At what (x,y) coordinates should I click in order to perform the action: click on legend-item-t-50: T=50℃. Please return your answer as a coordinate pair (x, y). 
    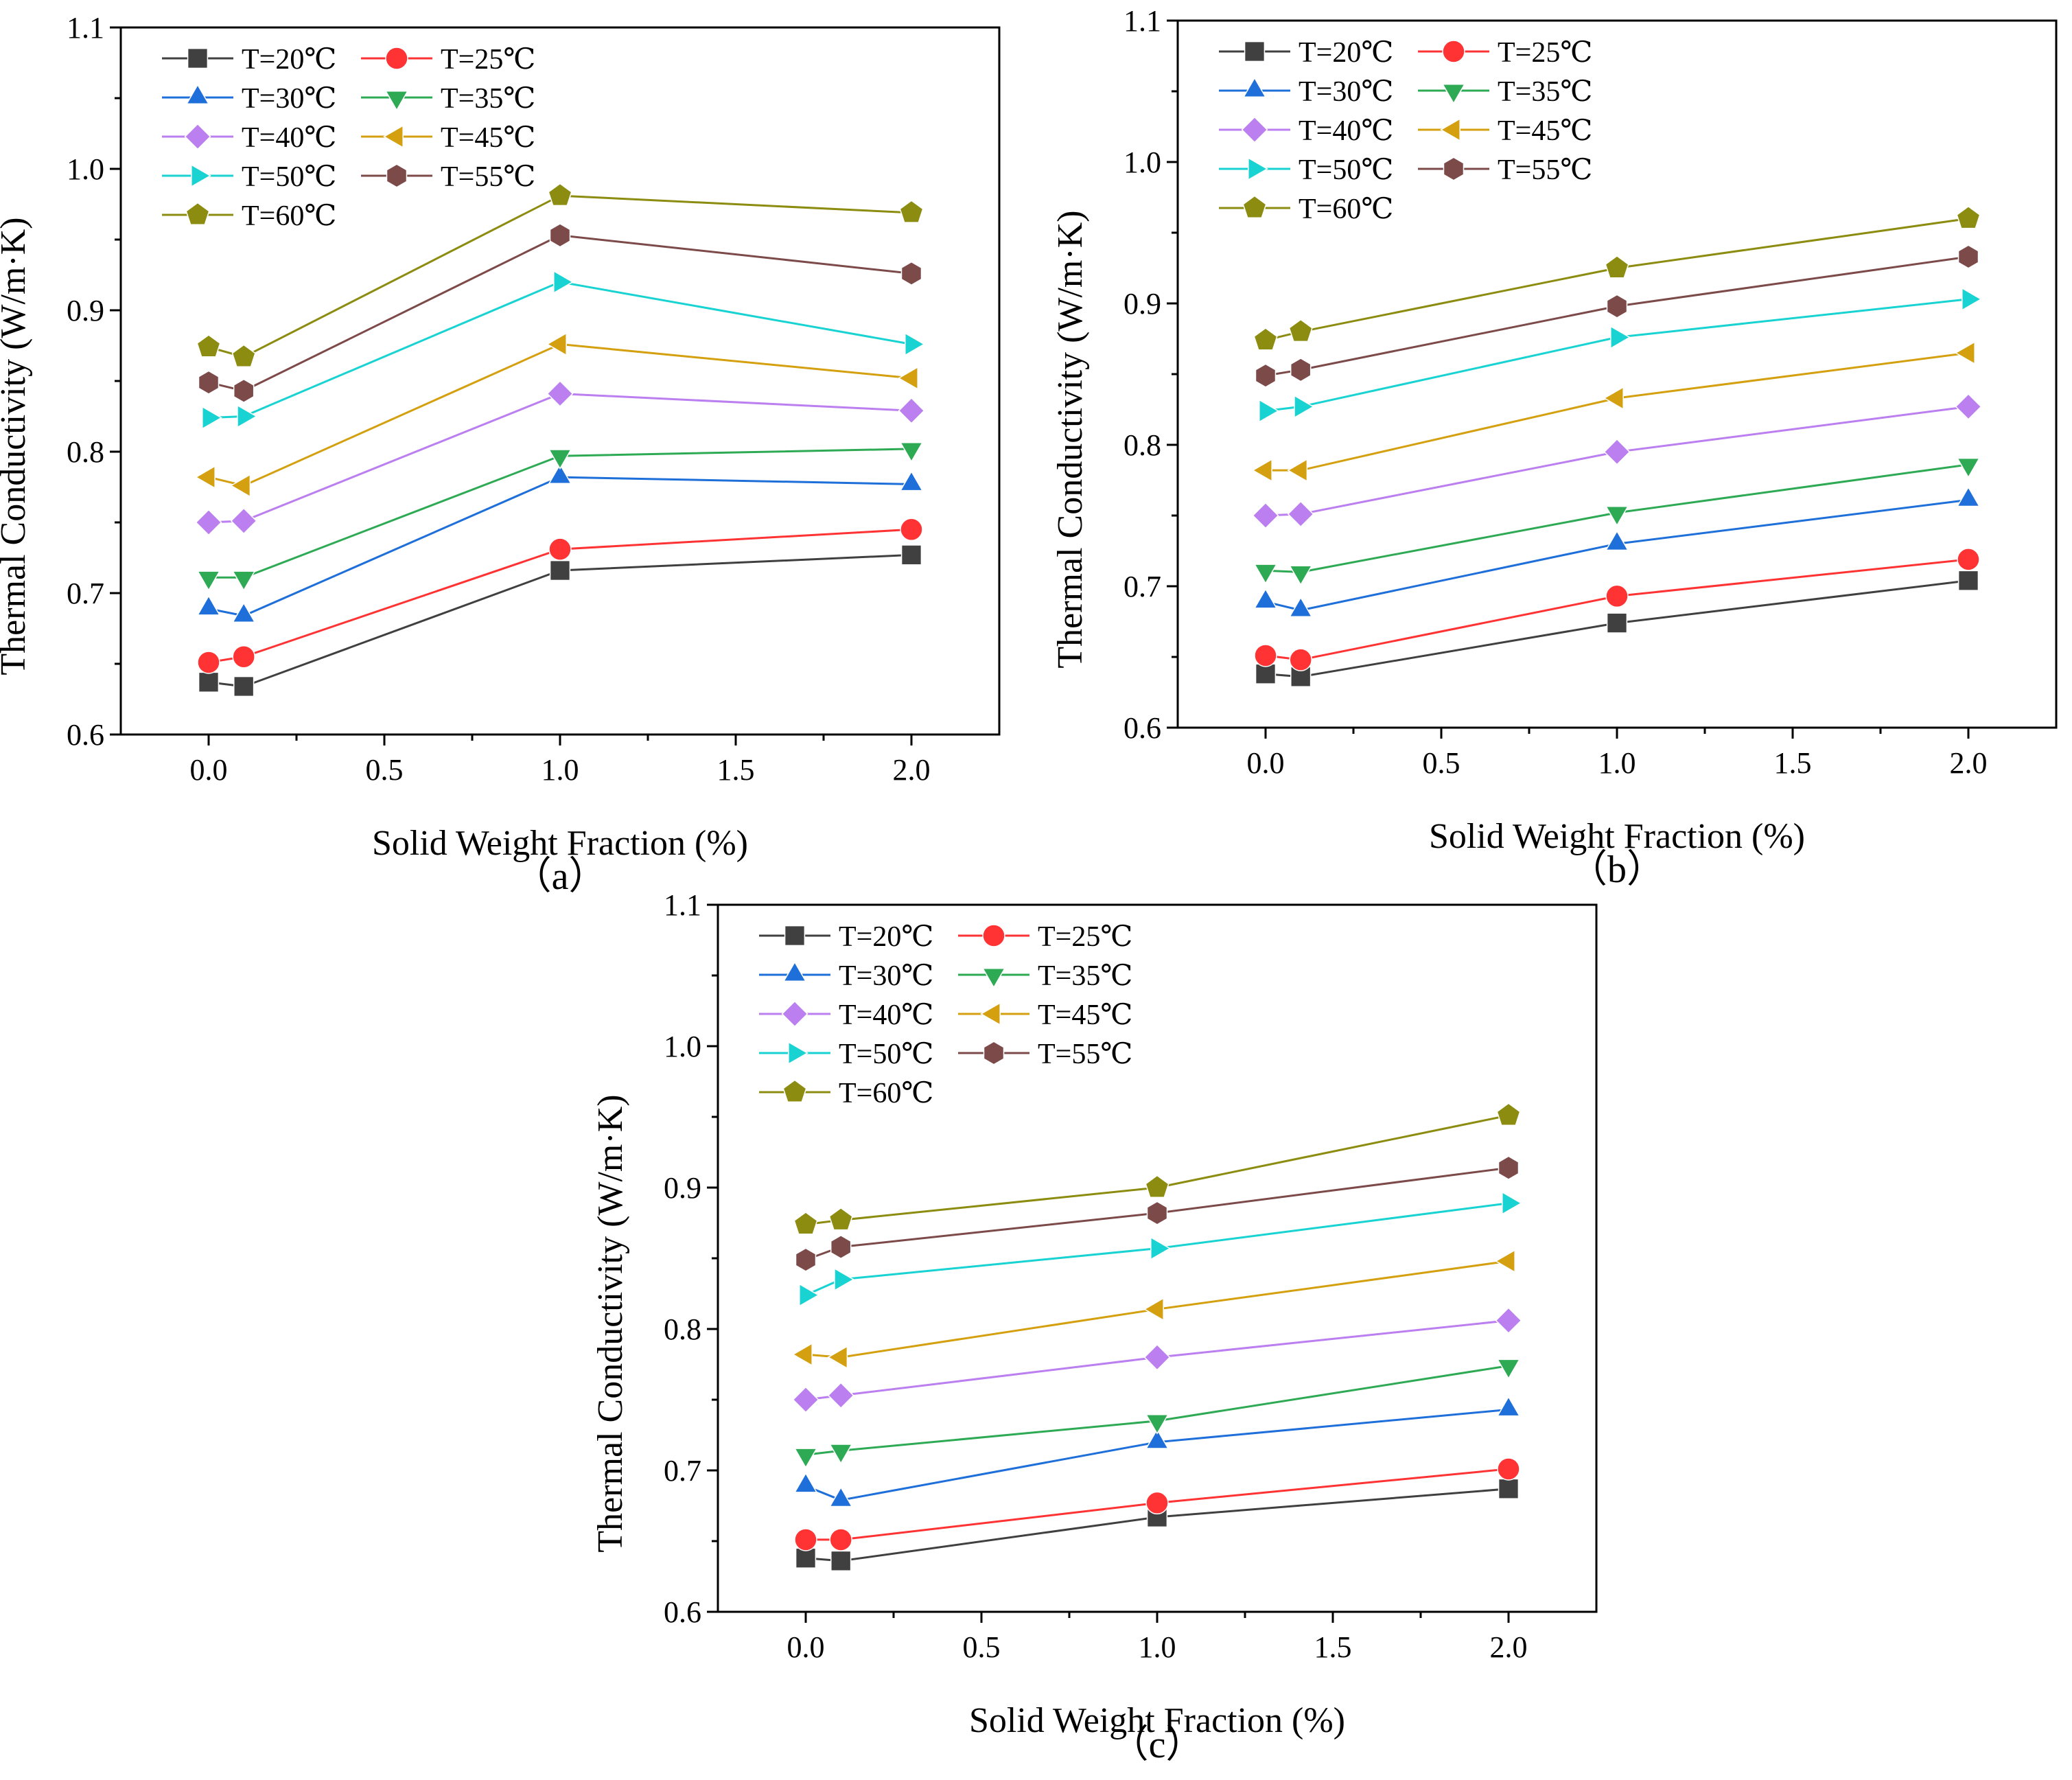
    Looking at the image, I should click on (1306, 170).